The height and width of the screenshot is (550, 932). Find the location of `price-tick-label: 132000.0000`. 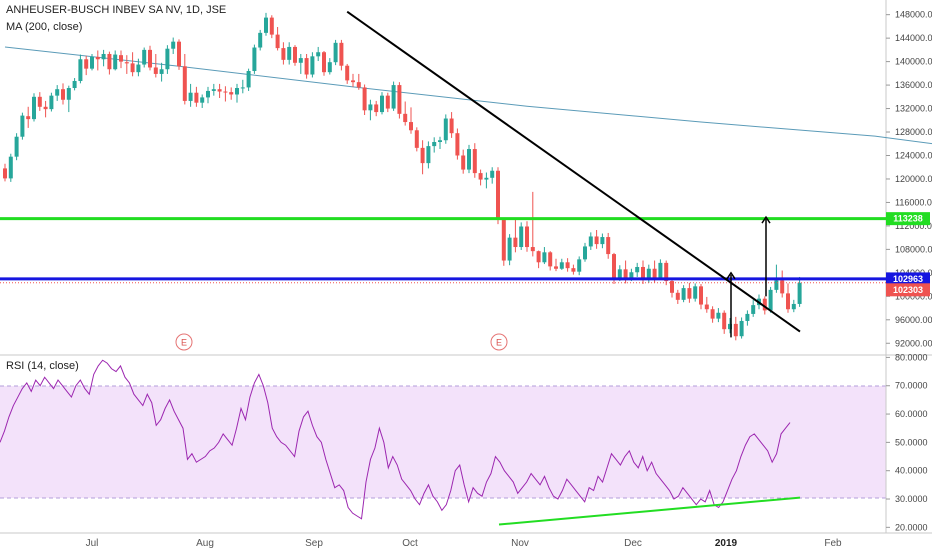

price-tick-label: 132000.0000 is located at coordinates (913, 109).